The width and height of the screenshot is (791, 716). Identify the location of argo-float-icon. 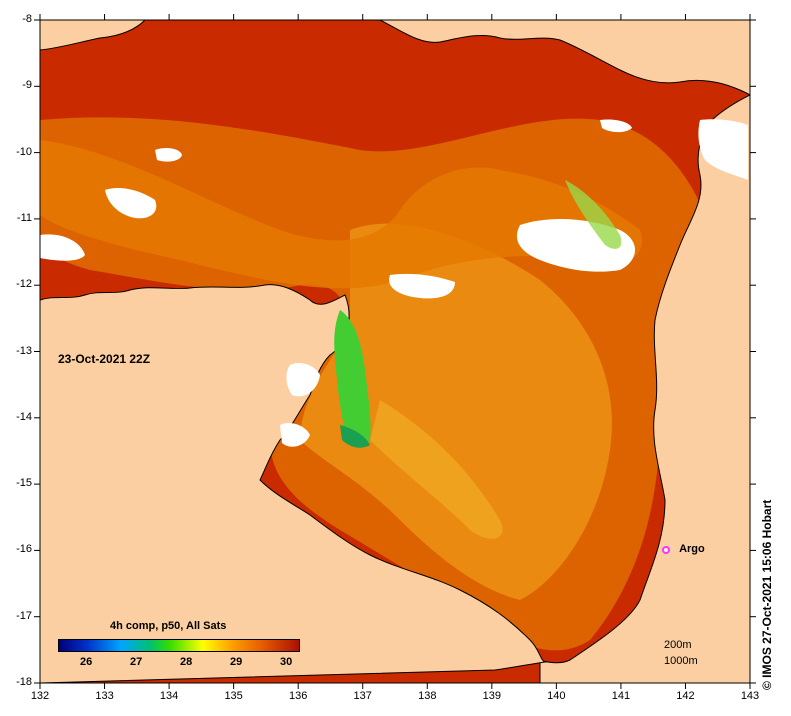
(666, 550).